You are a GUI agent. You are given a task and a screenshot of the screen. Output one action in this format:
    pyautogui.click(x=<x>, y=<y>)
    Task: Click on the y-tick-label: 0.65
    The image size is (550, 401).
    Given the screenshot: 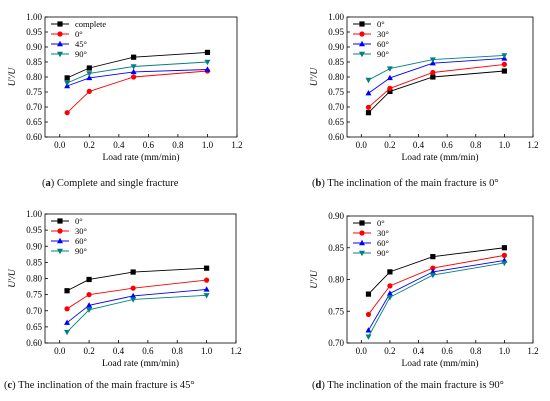 What is the action you would take?
    pyautogui.click(x=34, y=327)
    